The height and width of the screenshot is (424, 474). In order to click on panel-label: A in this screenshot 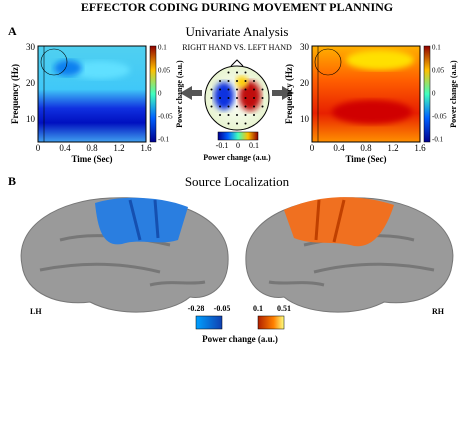, I will do `click(12, 31)`.